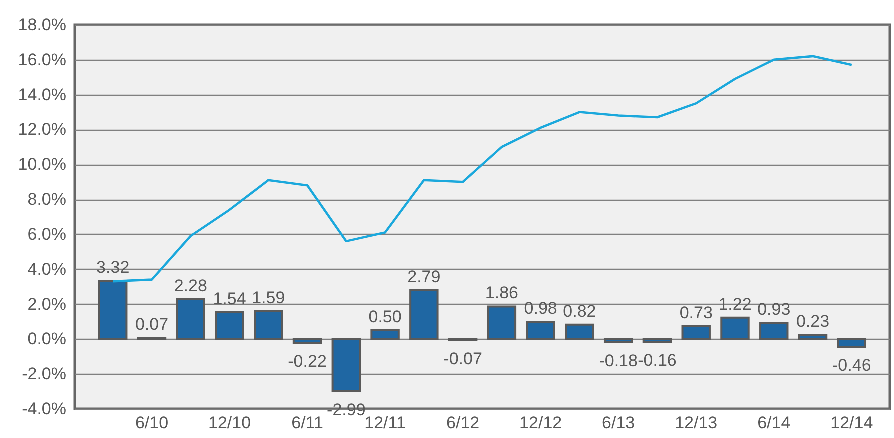 The image size is (894, 438). Describe the element at coordinates (44, 374) in the screenshot. I see `y-tick-label: -2.0%` at that location.